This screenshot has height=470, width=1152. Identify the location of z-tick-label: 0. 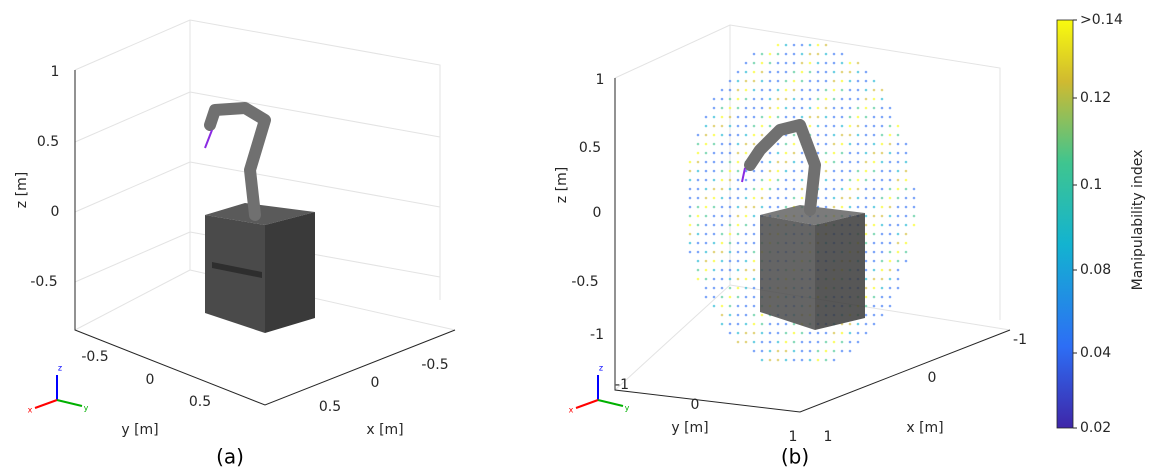
(597, 213).